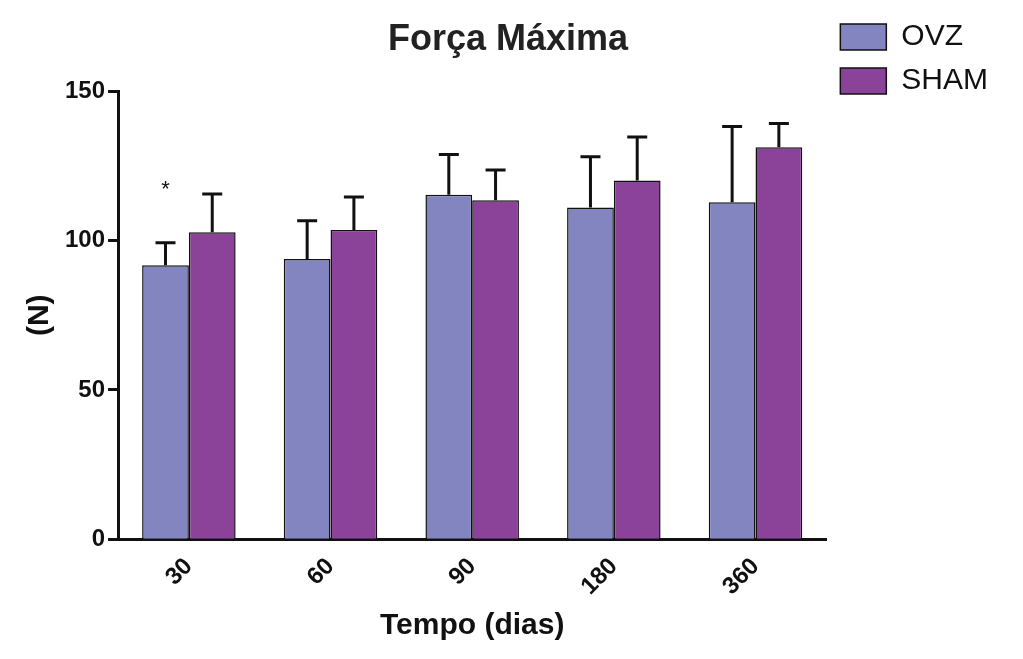  What do you see at coordinates (508, 37) in the screenshot?
I see `chart-title: Força Máxima` at bounding box center [508, 37].